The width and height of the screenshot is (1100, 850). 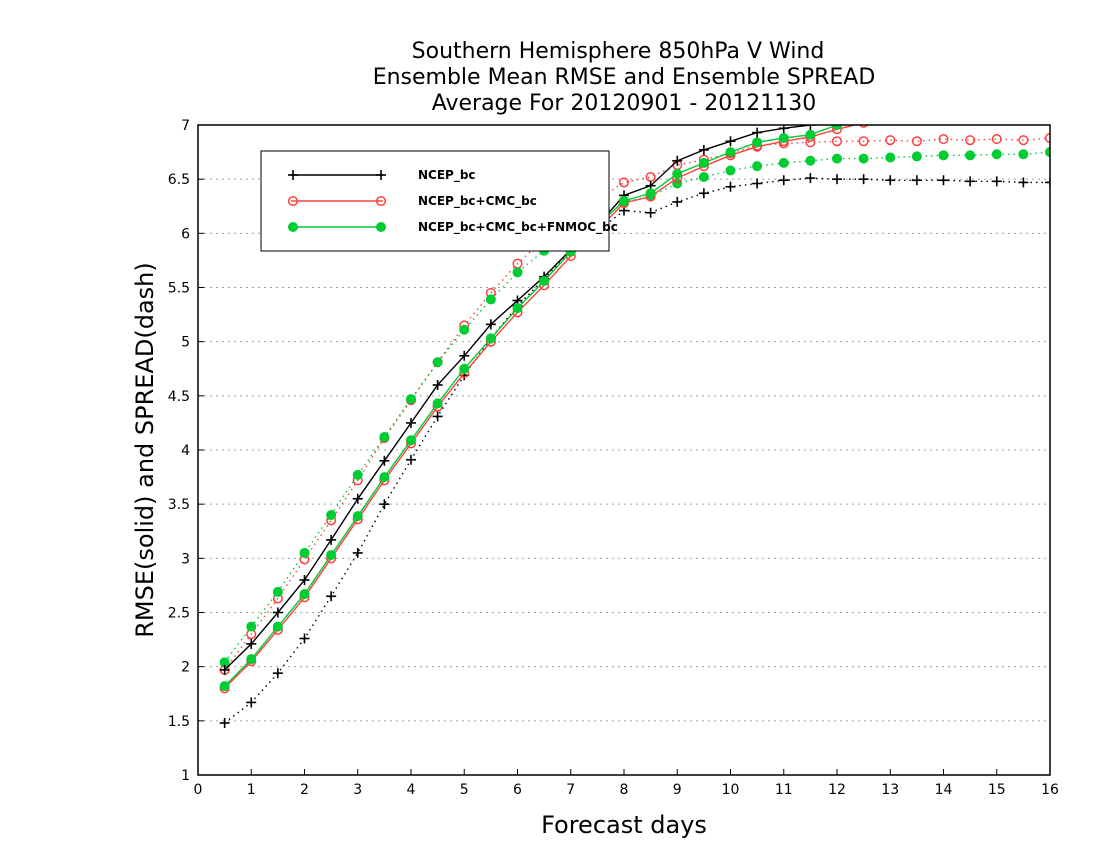 I want to click on x-tick-label: 15, so click(x=997, y=790).